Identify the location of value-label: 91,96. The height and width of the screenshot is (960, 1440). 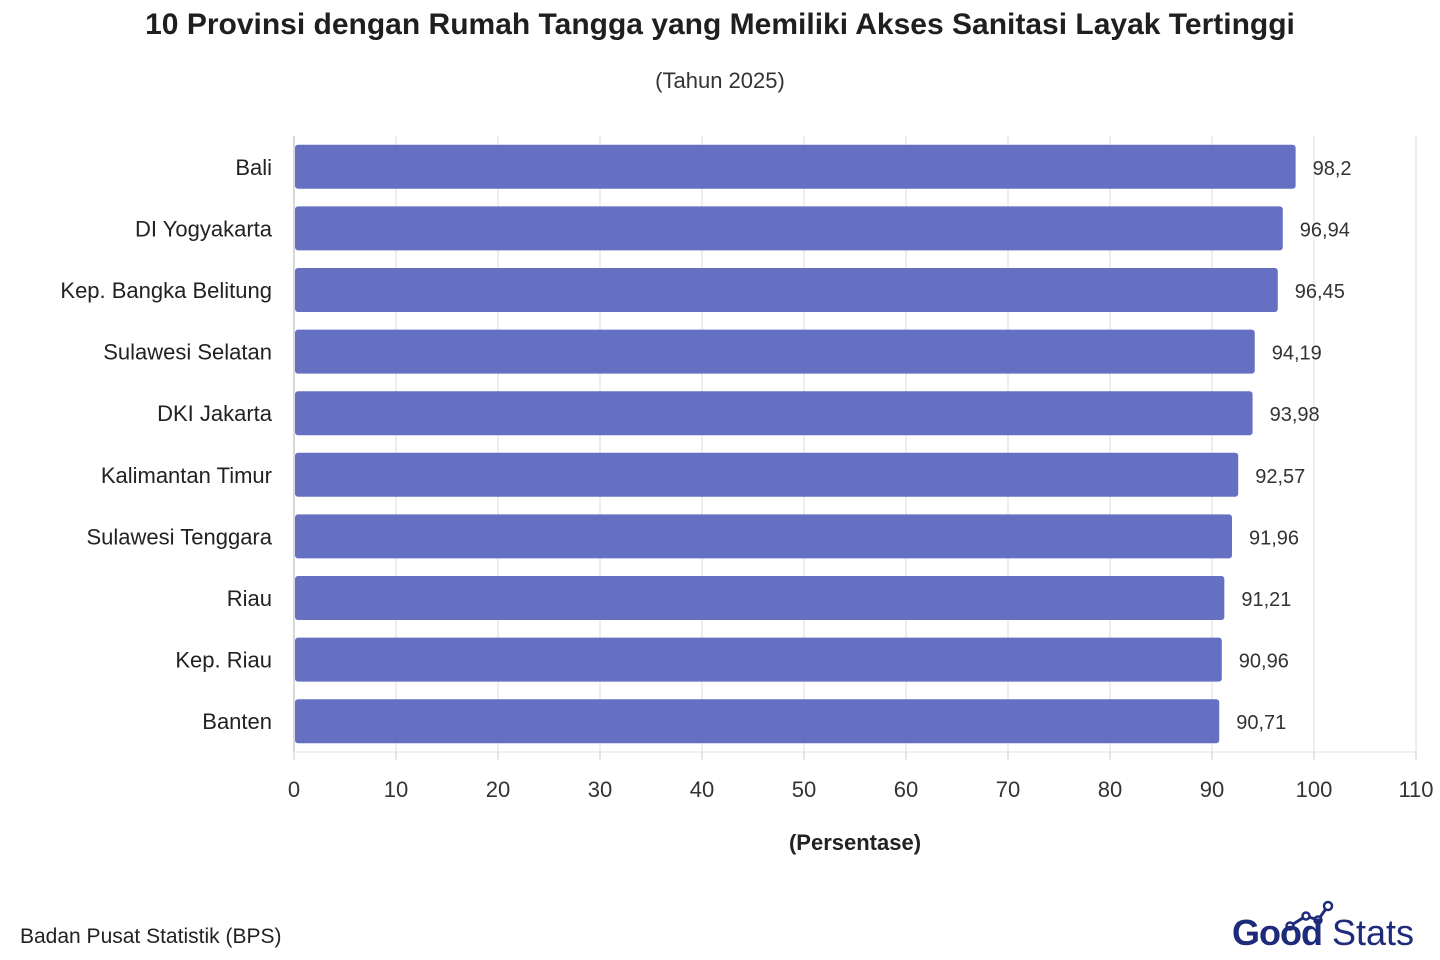
(1274, 538).